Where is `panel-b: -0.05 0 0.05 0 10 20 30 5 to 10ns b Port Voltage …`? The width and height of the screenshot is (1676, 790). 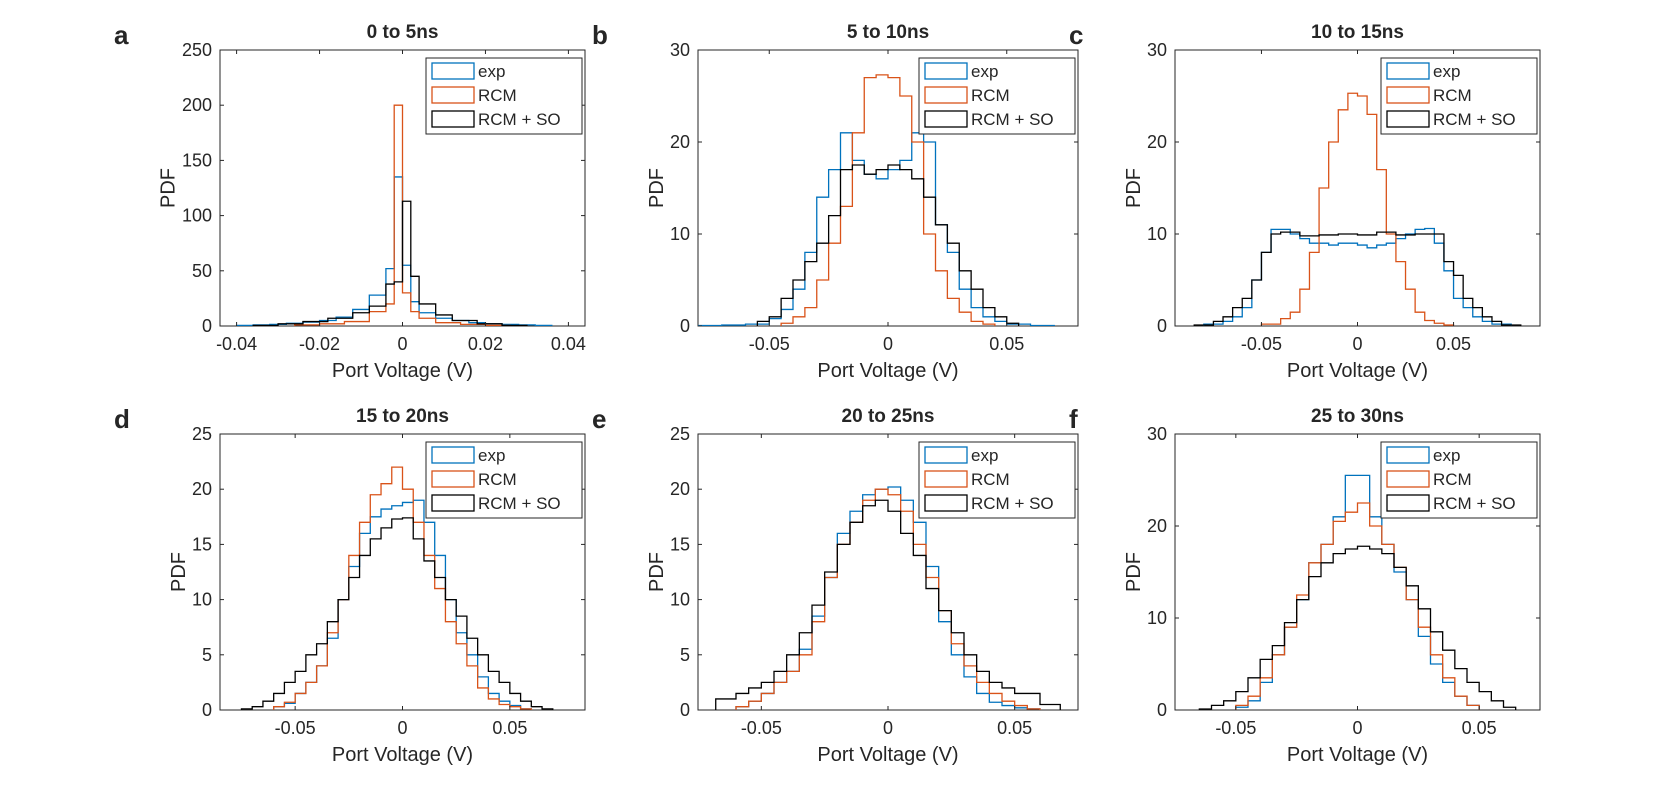 panel-b: -0.05 0 0.05 0 10 20 30 5 to 10ns b Port Voltage … is located at coordinates (835, 201).